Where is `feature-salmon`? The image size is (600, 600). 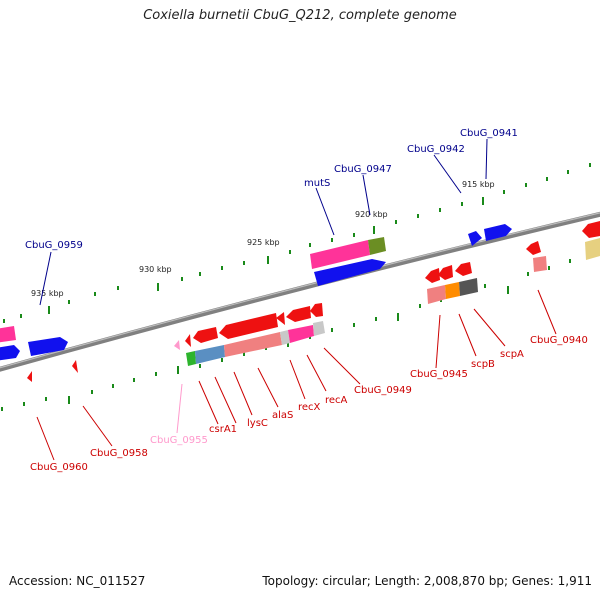 feature-salmon is located at coordinates (253, 344).